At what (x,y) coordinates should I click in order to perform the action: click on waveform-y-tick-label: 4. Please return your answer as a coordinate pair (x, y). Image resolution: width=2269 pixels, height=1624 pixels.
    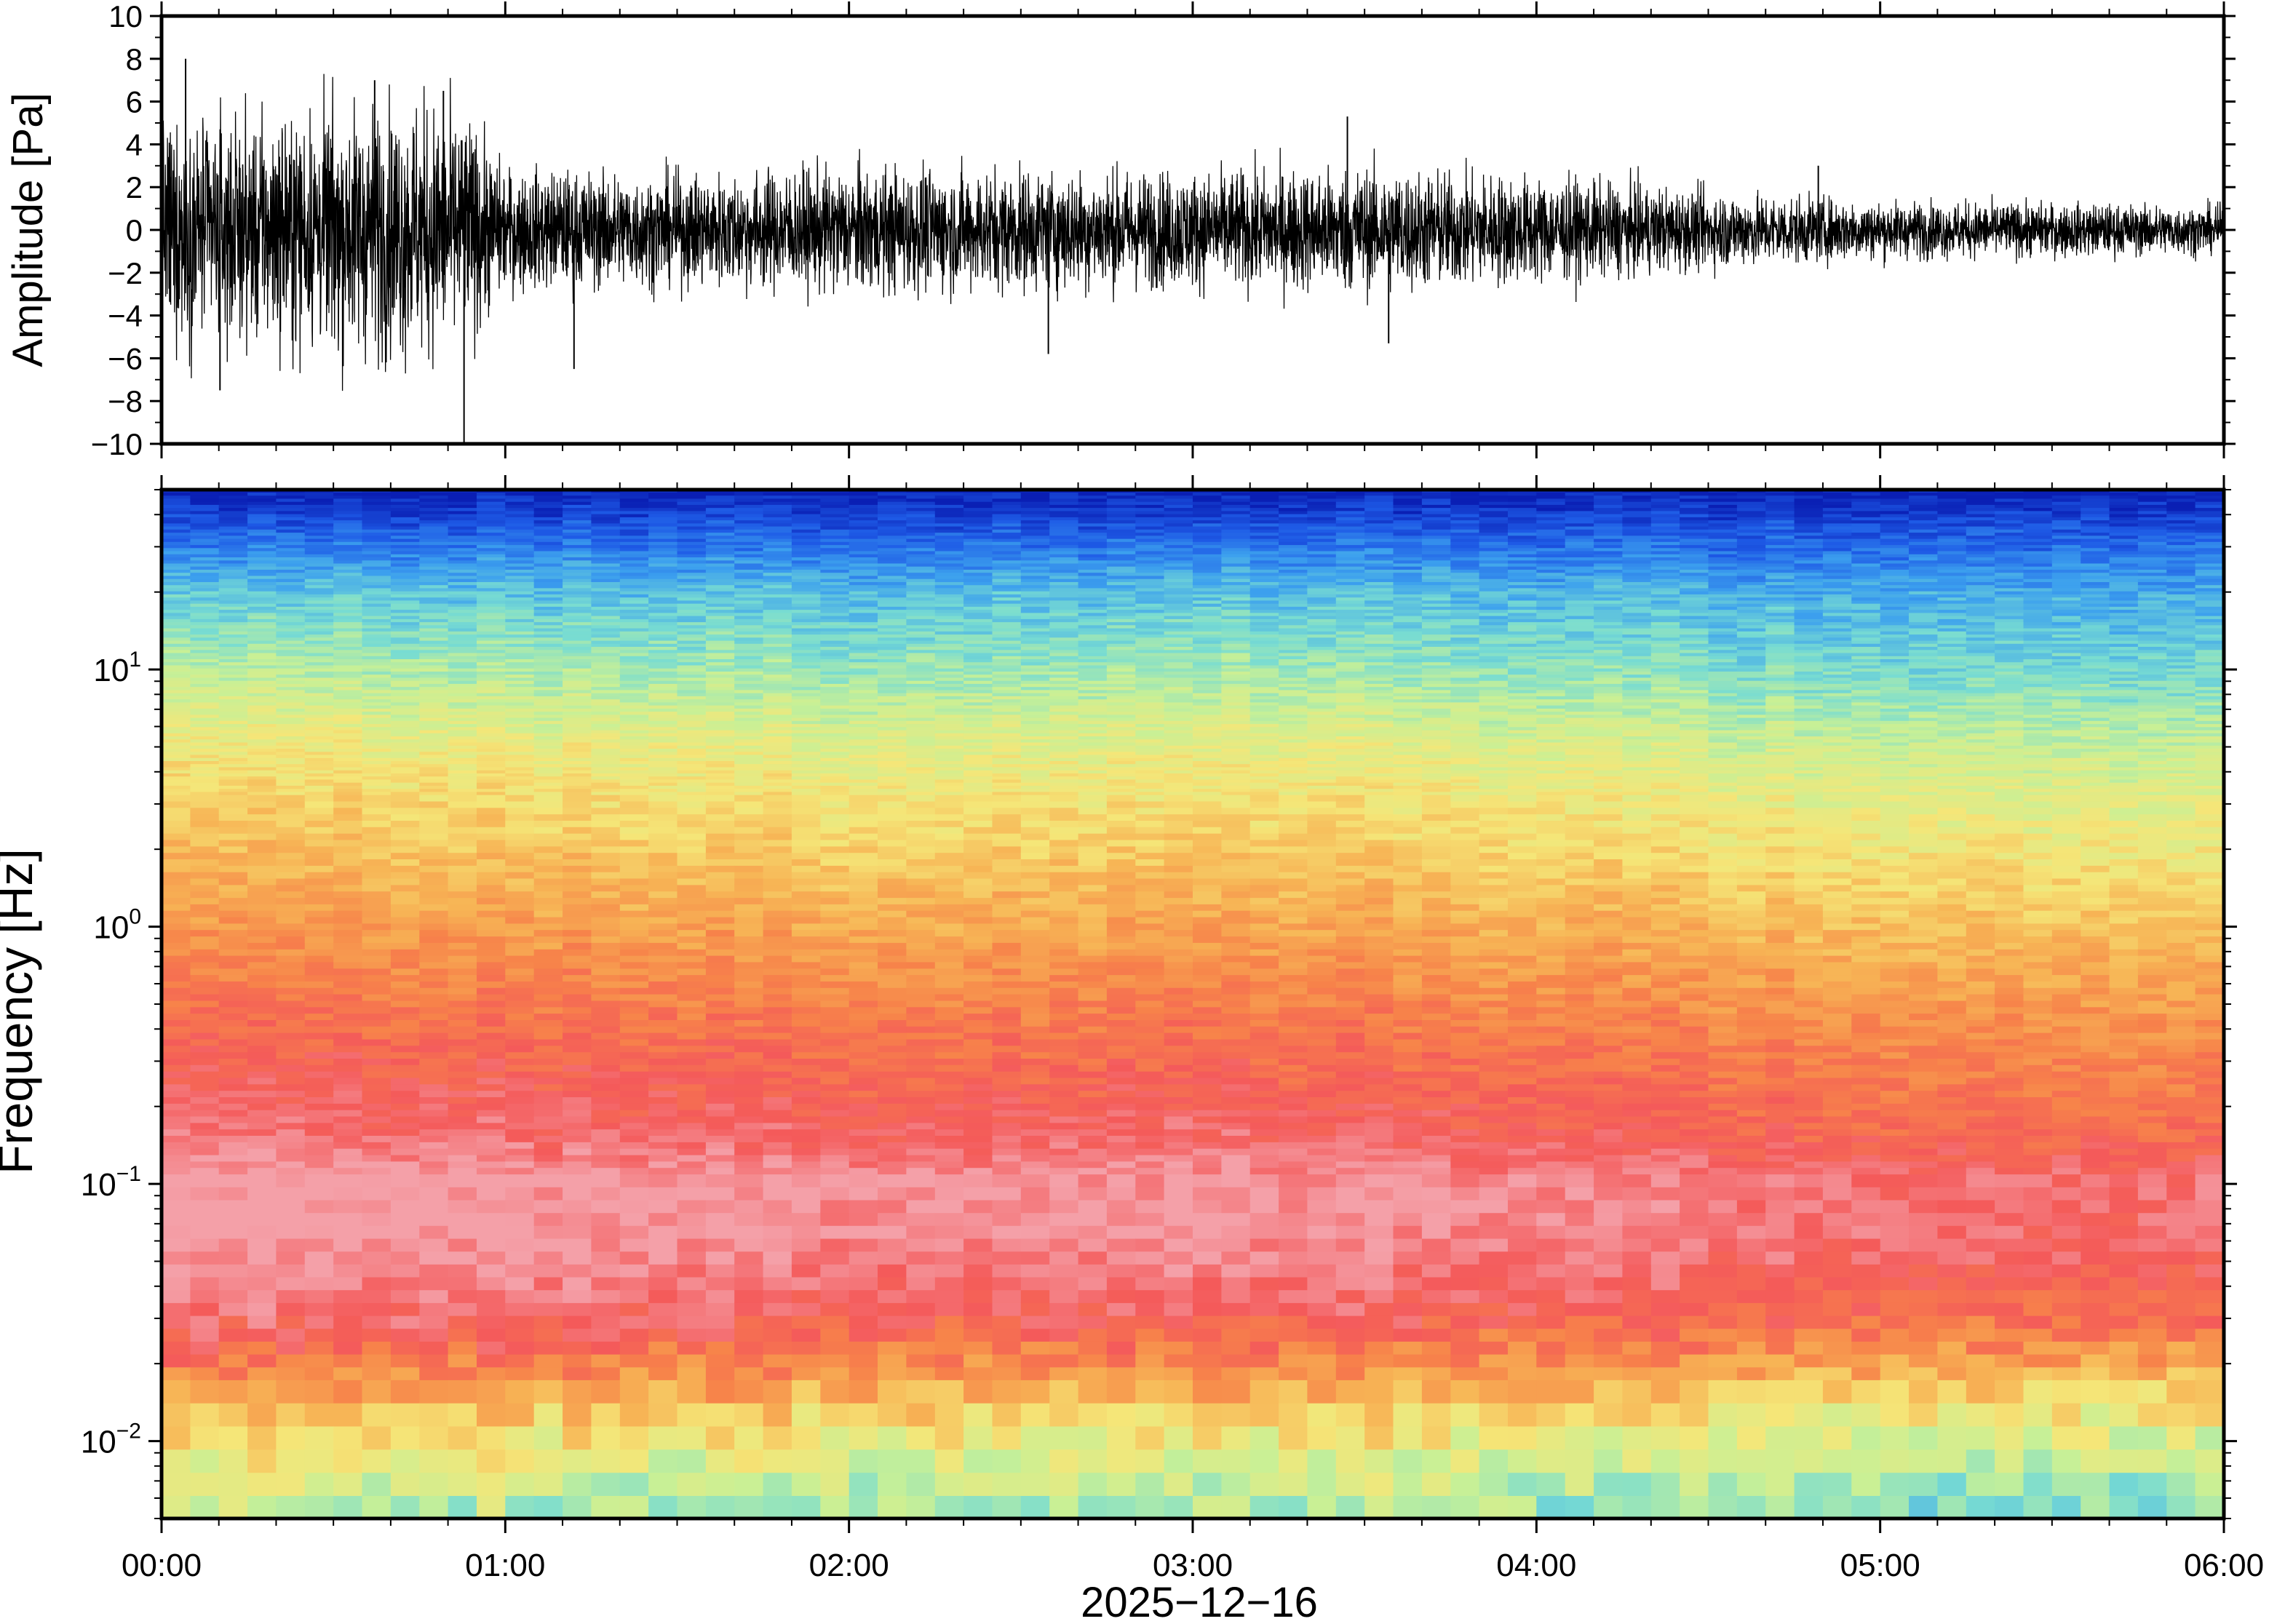
    Looking at the image, I should click on (134, 144).